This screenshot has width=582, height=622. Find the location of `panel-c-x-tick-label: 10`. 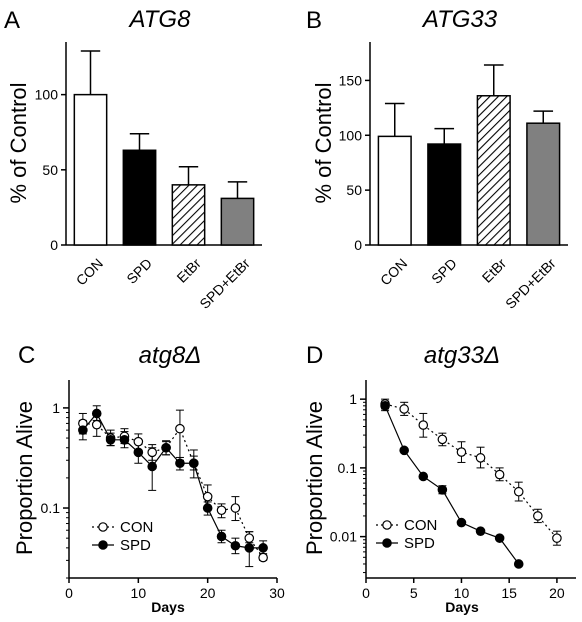

panel-c-x-tick-label: 10 is located at coordinates (139, 593).